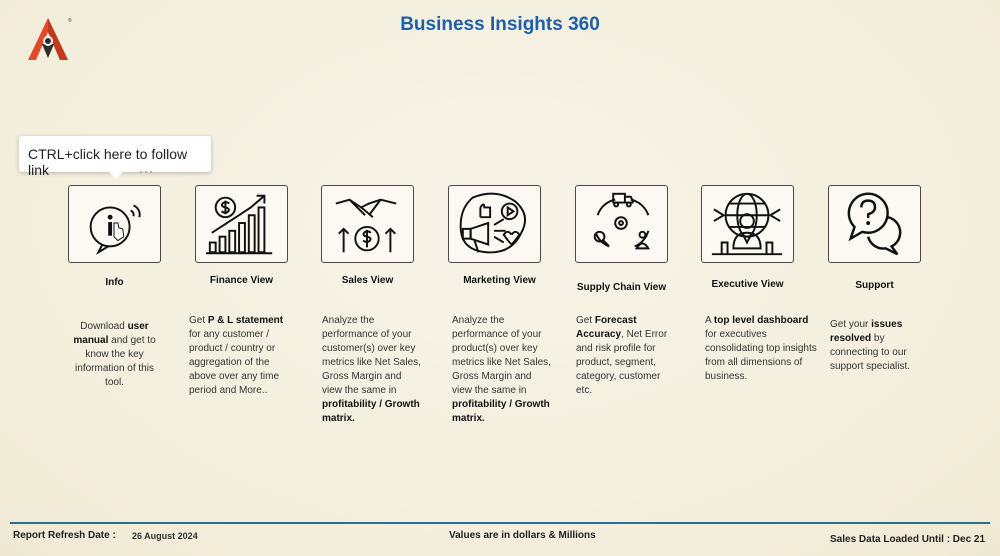 This screenshot has height=556, width=1000. Describe the element at coordinates (747, 284) in the screenshot. I see `executive-view-title: Executive View` at that location.